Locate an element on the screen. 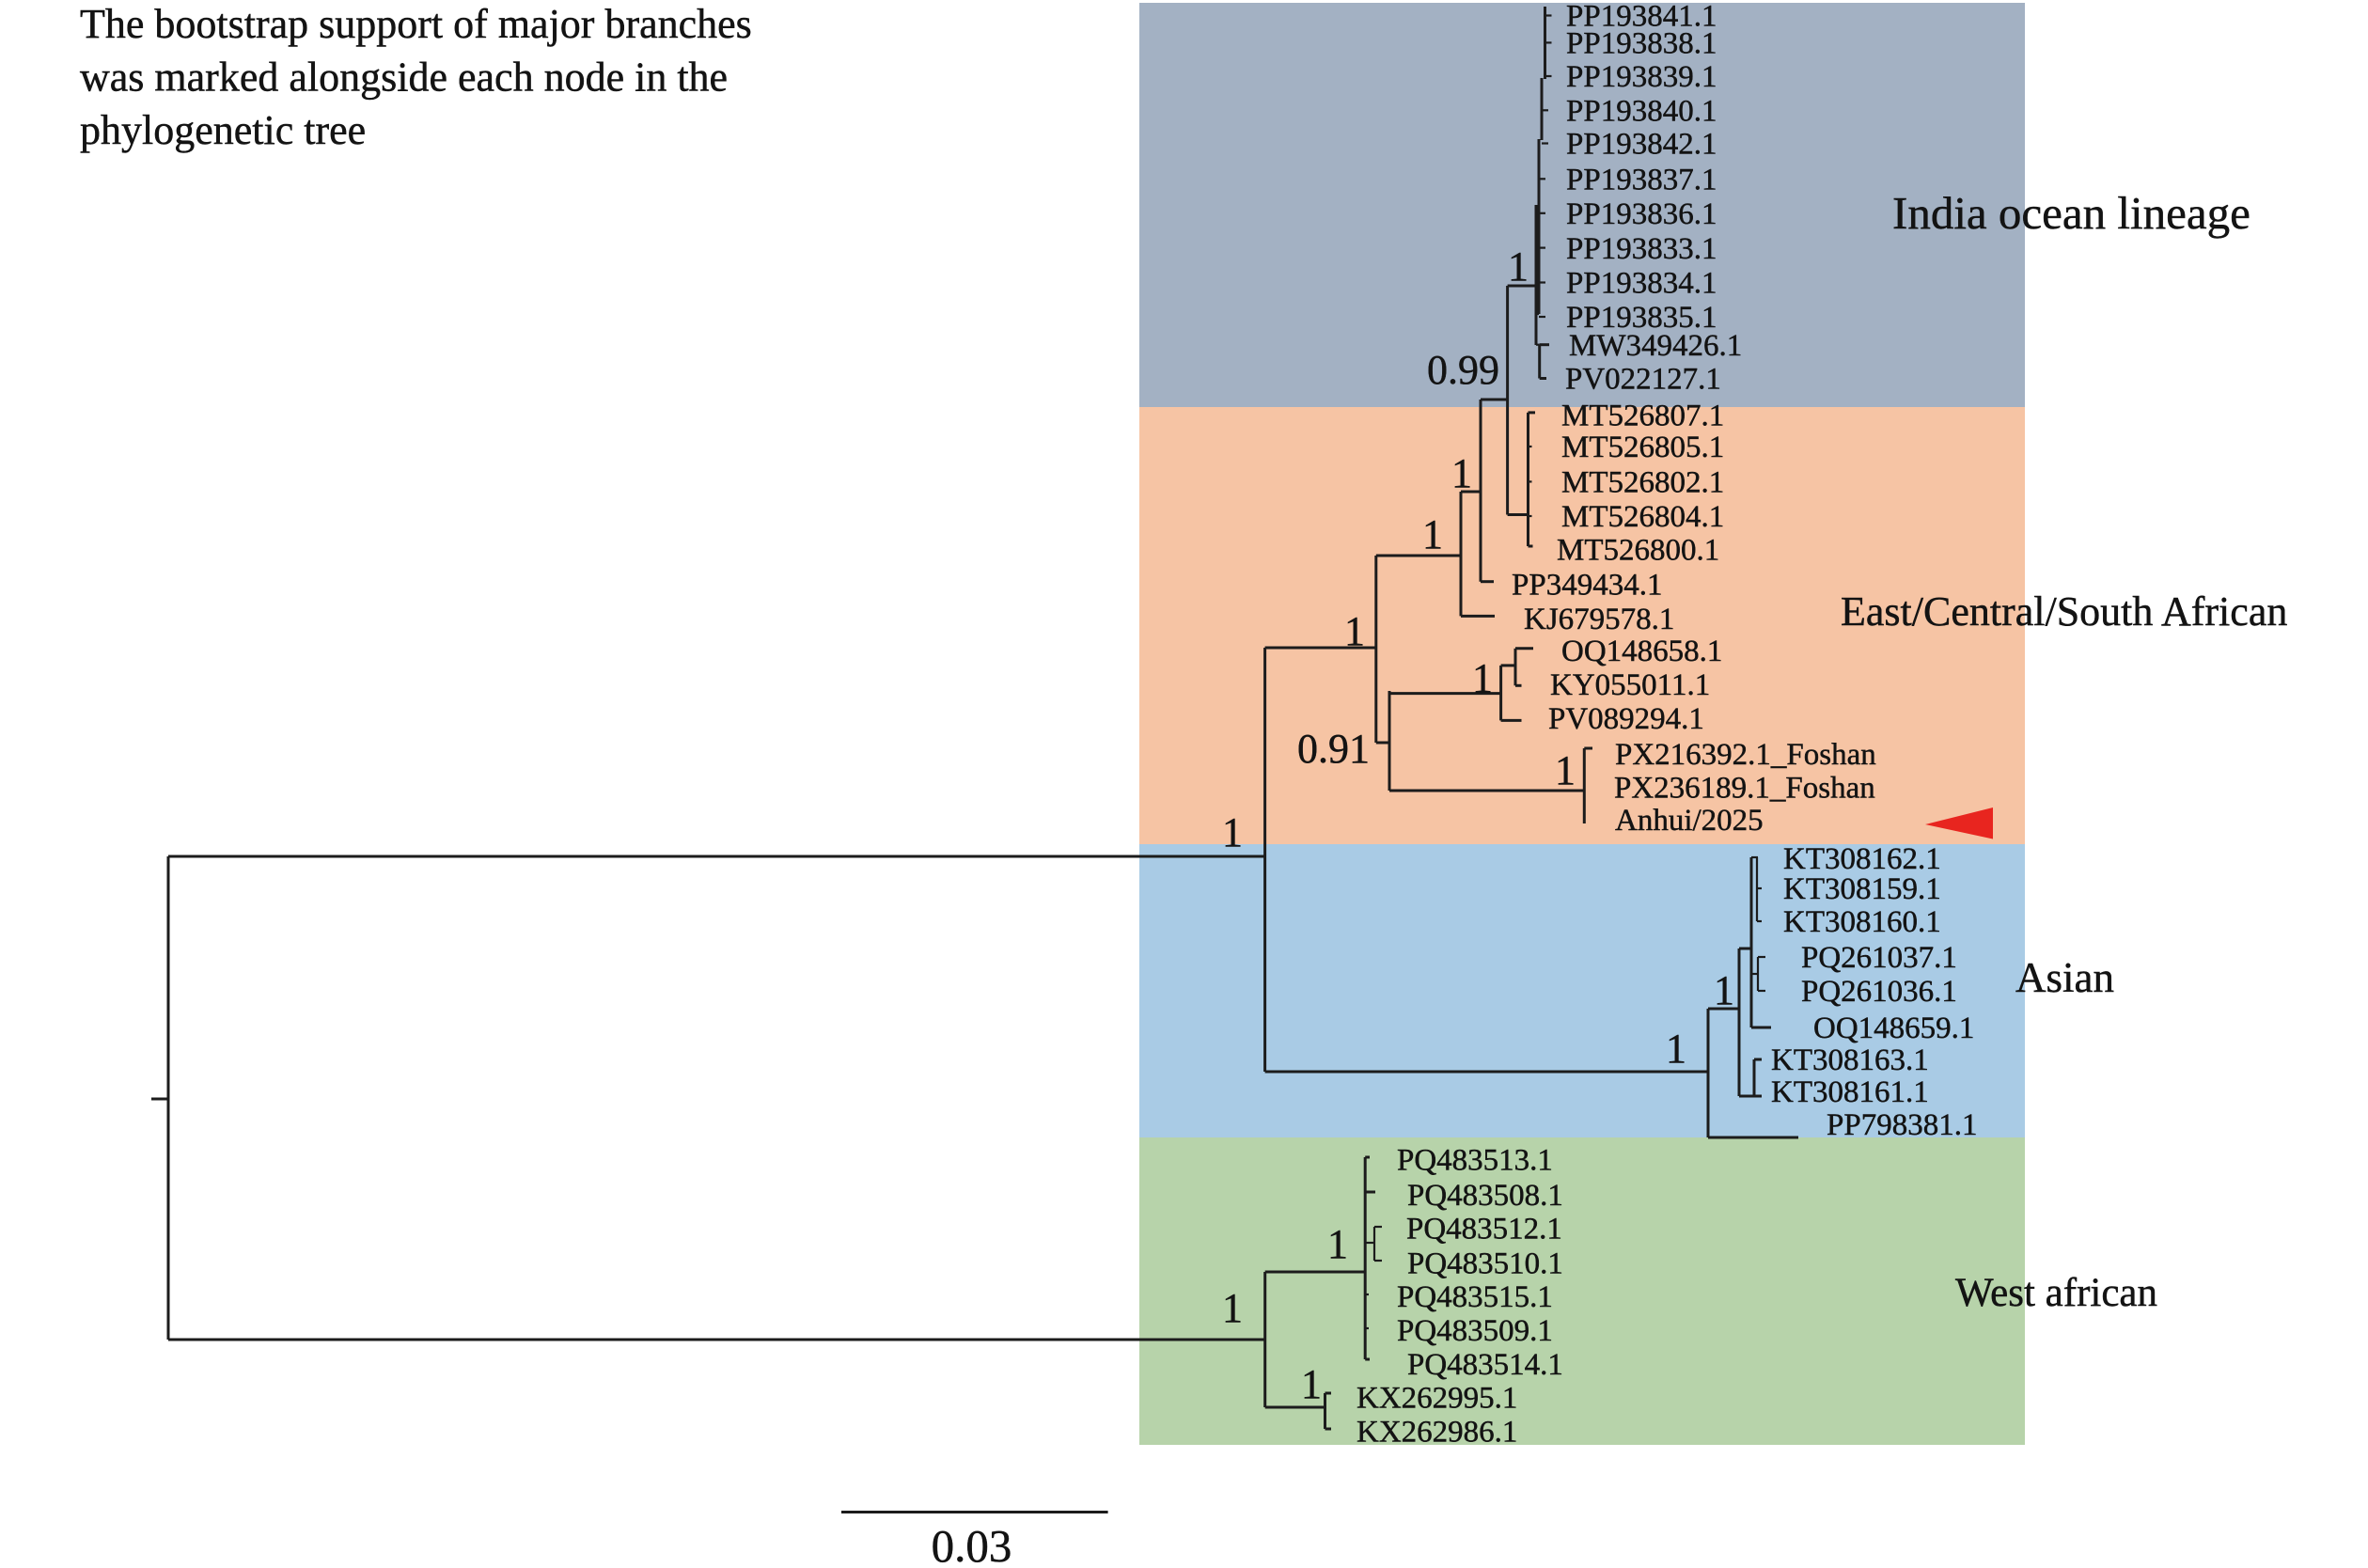  svg-text: 0.91 is located at coordinates (1333, 749).